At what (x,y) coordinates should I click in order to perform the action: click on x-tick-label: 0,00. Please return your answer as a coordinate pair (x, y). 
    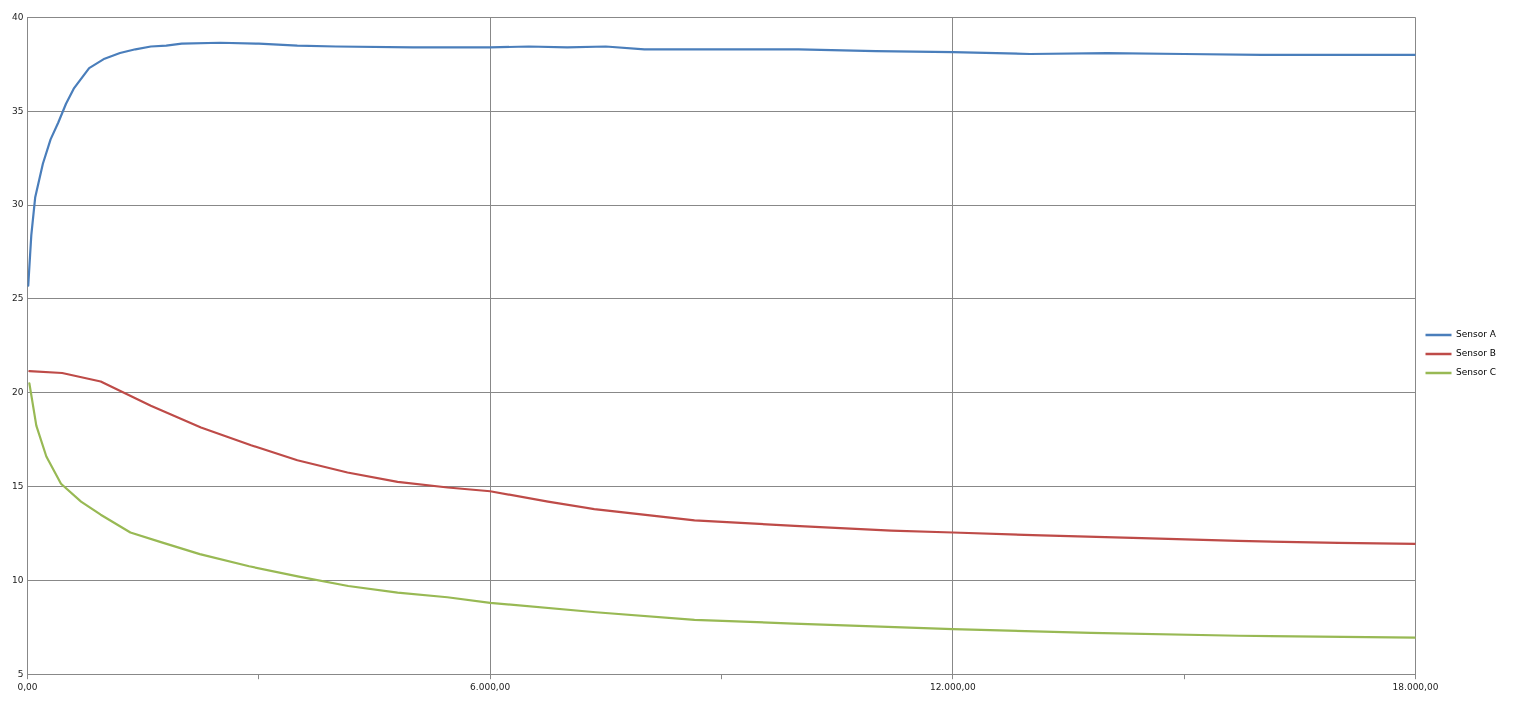
    Looking at the image, I should click on (27, 686).